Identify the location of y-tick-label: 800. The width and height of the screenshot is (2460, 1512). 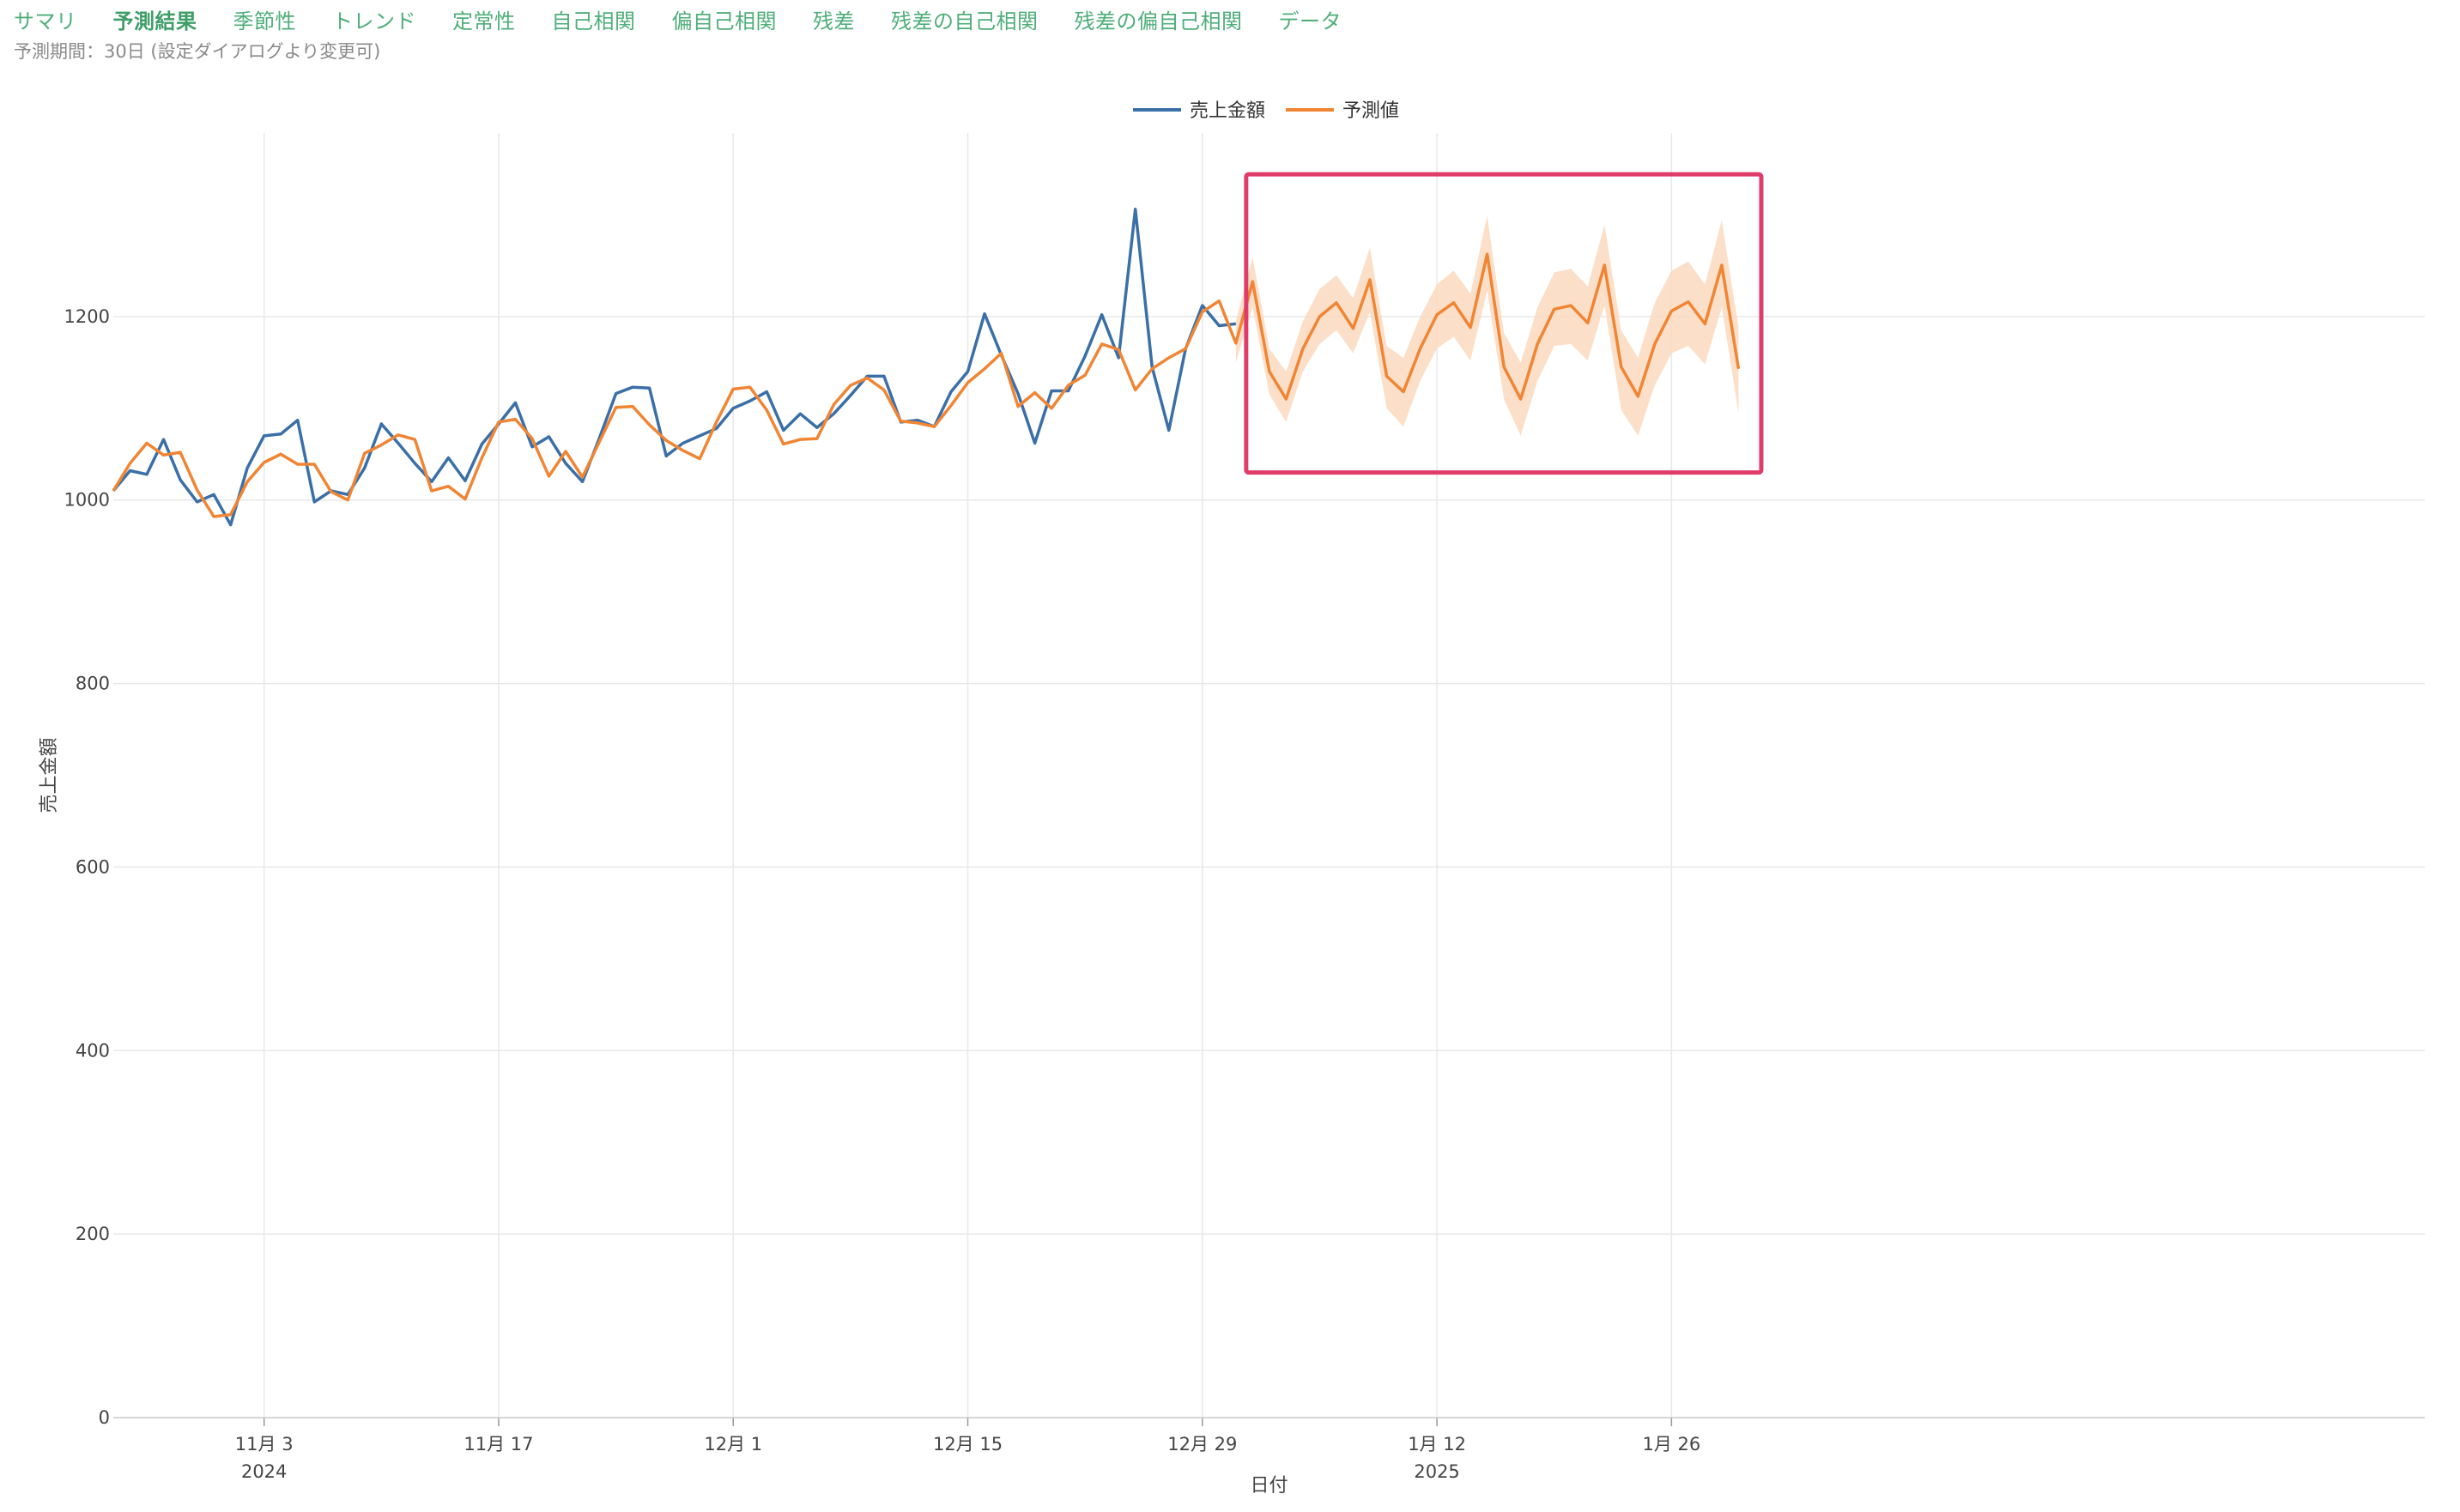
(93, 684).